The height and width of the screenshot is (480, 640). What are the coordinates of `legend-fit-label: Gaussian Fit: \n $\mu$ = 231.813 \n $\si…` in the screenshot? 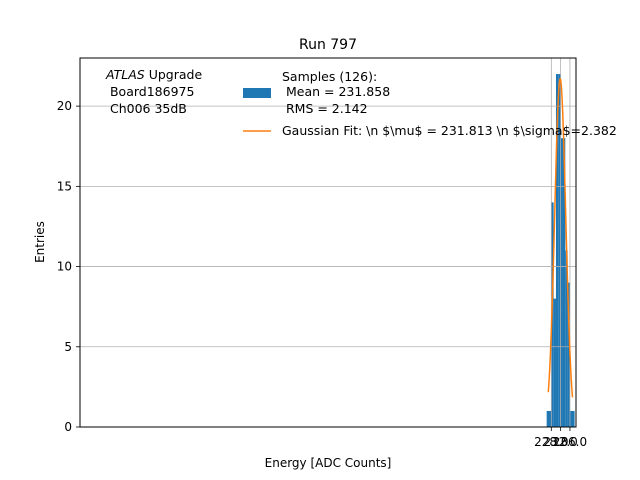 It's located at (449, 130).